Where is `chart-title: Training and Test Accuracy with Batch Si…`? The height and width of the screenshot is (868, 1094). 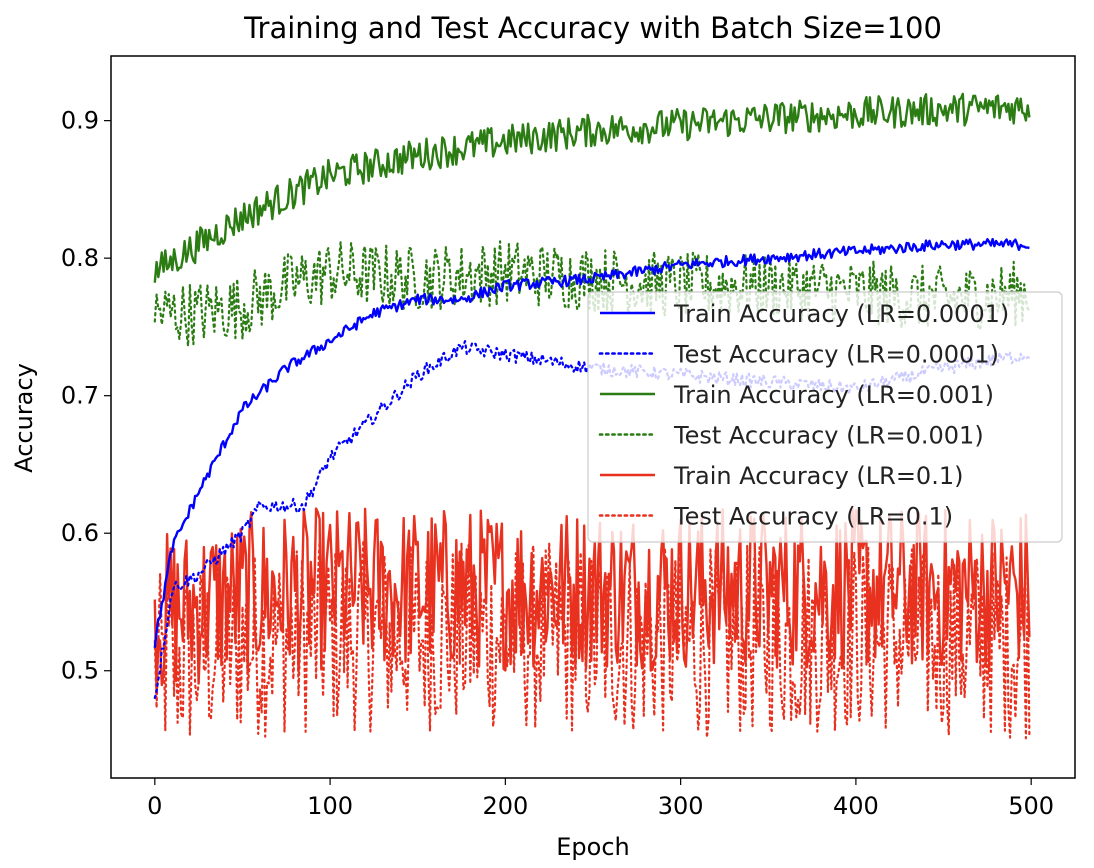
chart-title: Training and Test Accuracy with Batch Si… is located at coordinates (592, 28).